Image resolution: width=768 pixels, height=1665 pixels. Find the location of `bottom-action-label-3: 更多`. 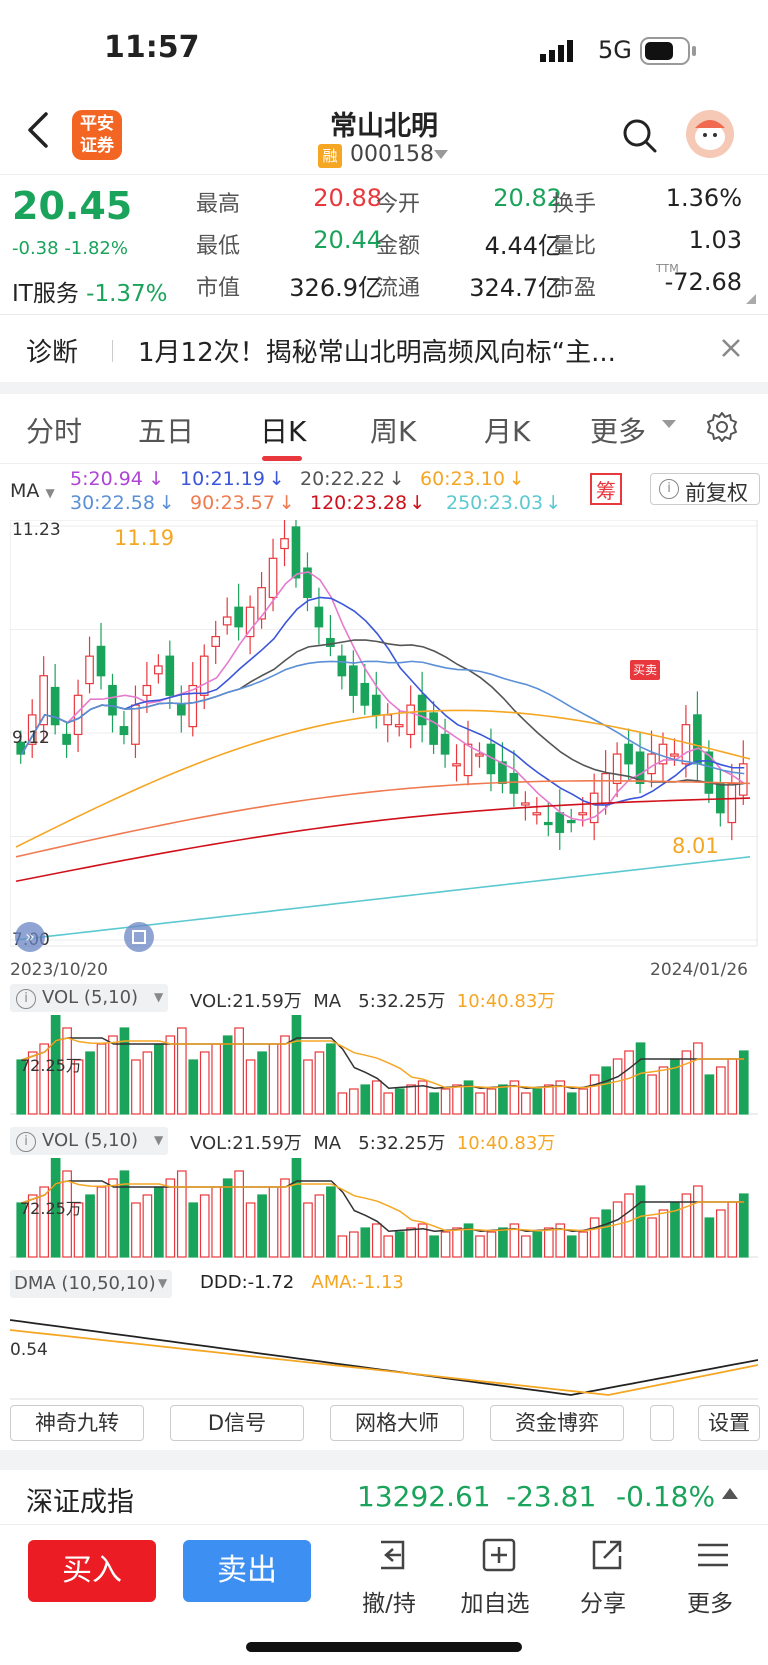

bottom-action-label-3: 更多 is located at coordinates (710, 1604).